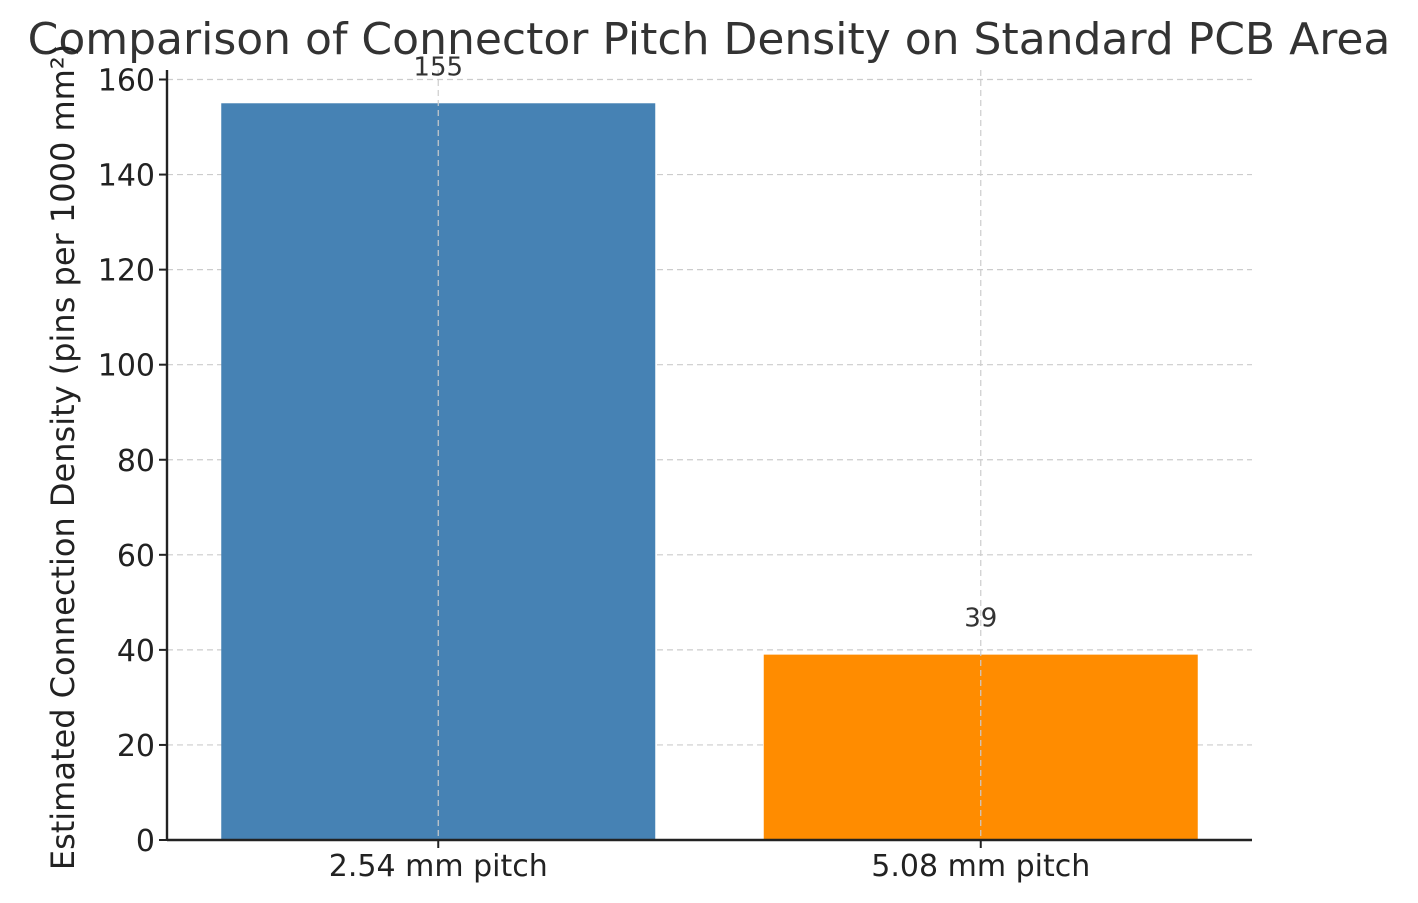 The image size is (1418, 903). Describe the element at coordinates (136, 651) in the screenshot. I see `y-tick-label: 40` at that location.